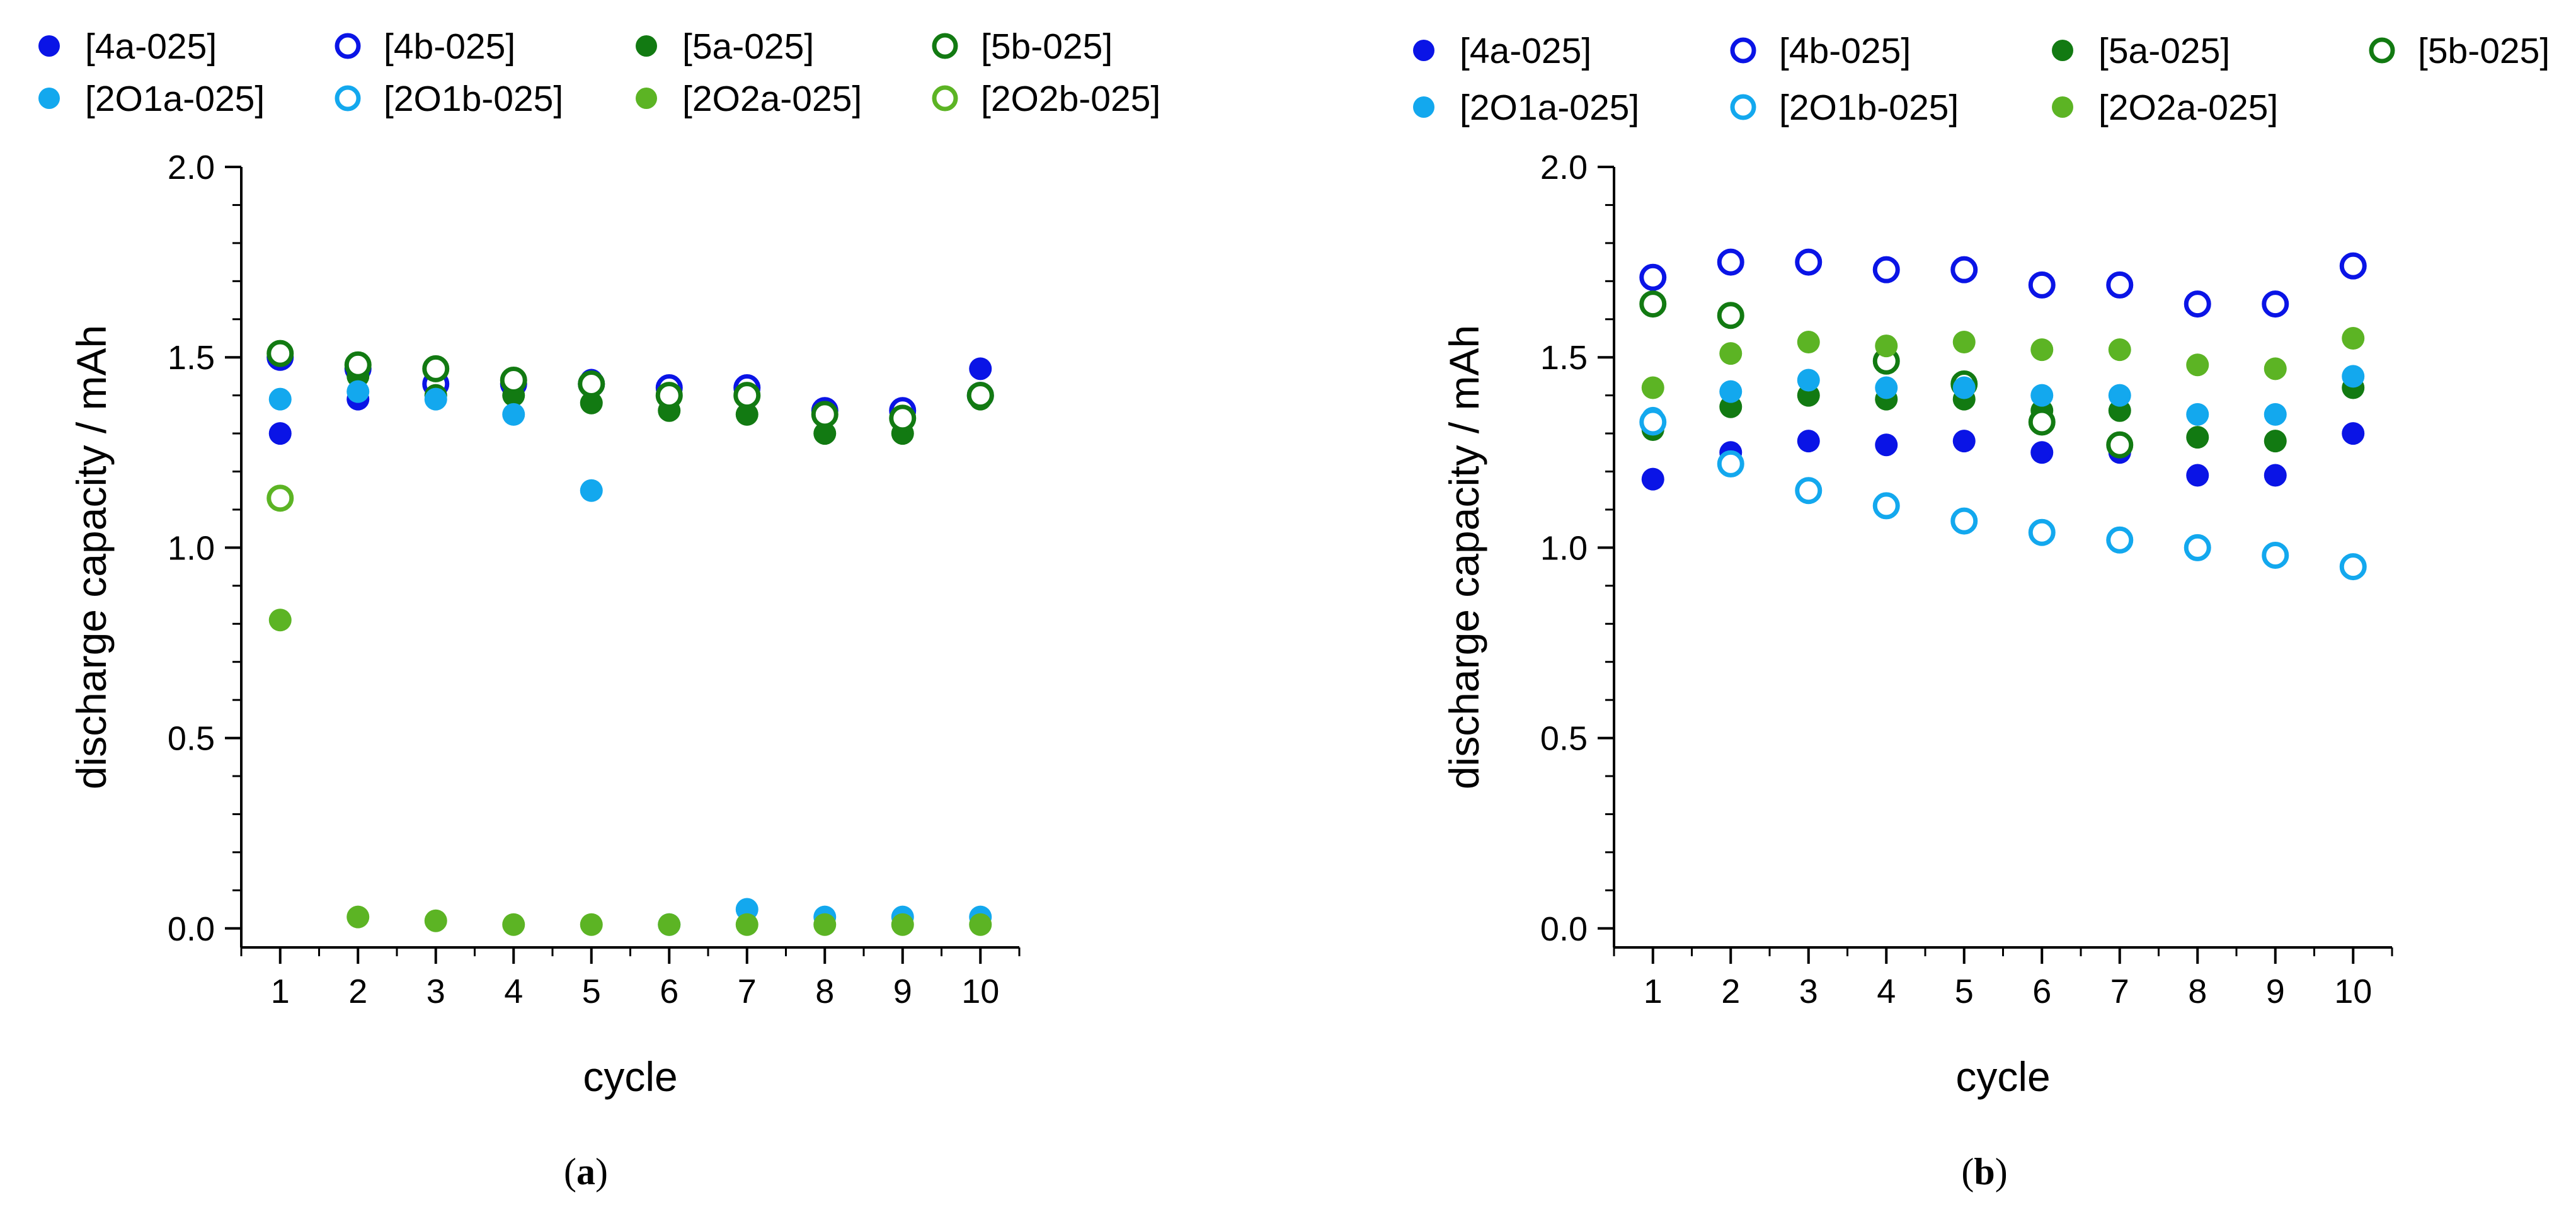 The height and width of the screenshot is (1212, 2576). Describe the element at coordinates (2001, 1171) in the screenshot. I see `caption-close-paren: )` at that location.